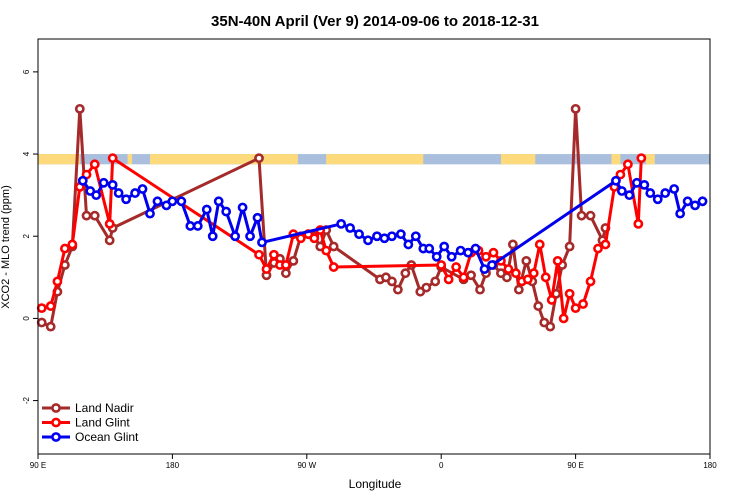 This screenshot has width=750, height=500. I want to click on x-tick-label: 180, so click(173, 465).